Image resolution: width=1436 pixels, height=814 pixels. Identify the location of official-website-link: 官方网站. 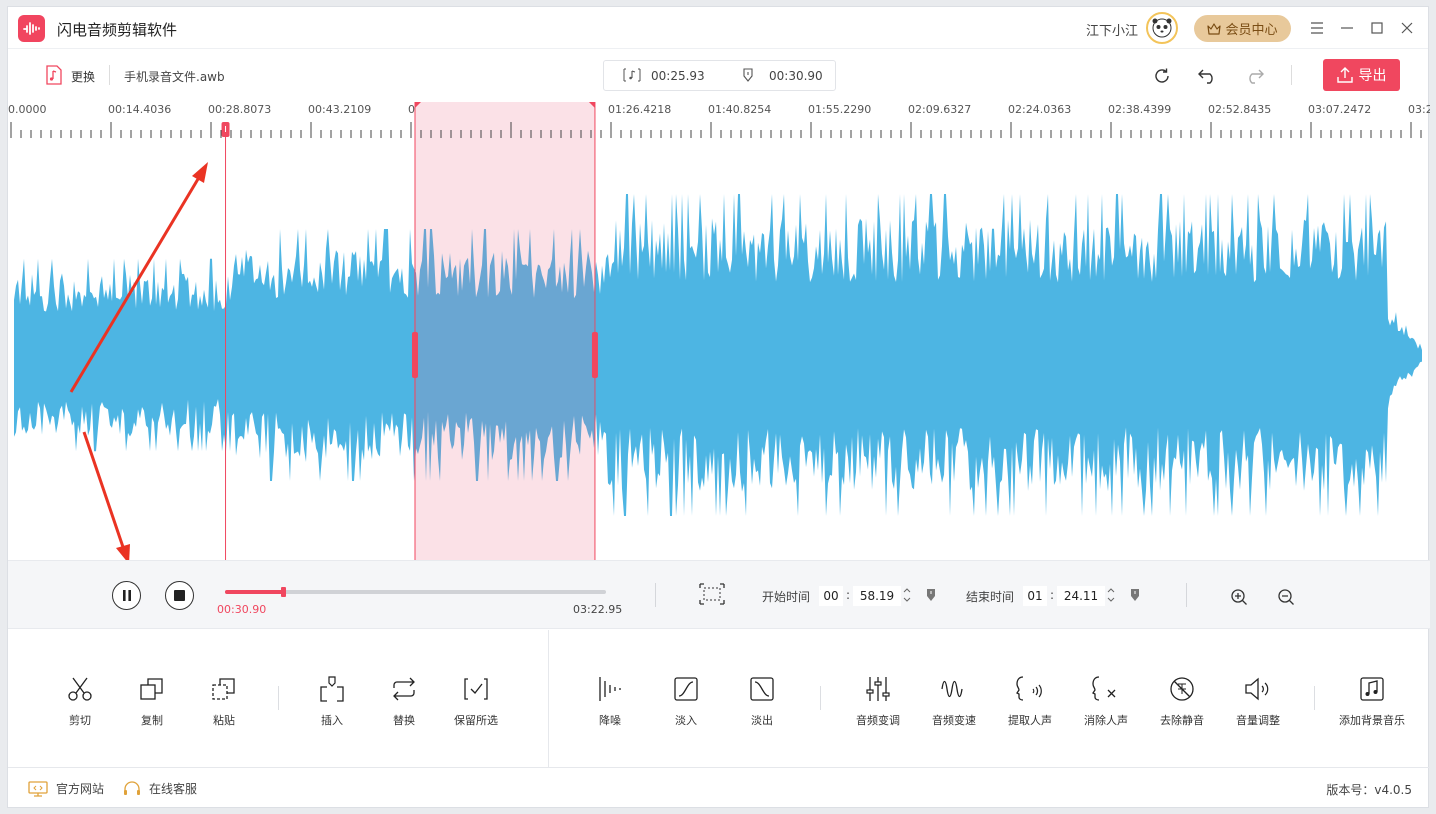
(66, 788).